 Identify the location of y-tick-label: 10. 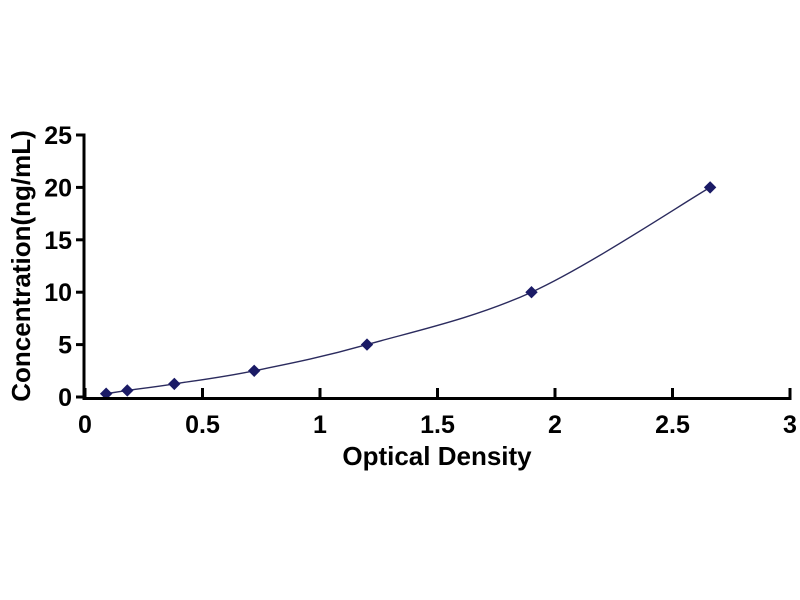
(58, 293).